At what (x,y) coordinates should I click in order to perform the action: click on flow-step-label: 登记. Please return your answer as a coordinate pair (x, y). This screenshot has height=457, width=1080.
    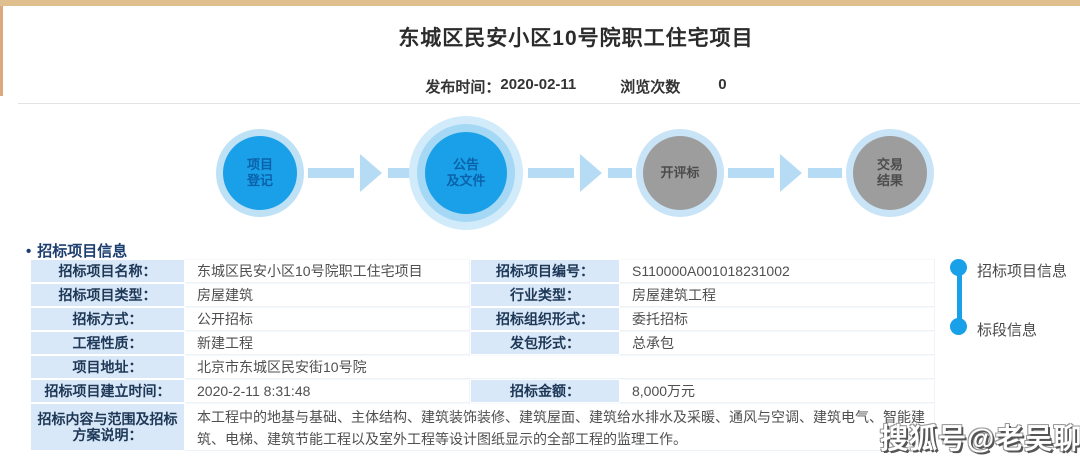
    Looking at the image, I should click on (259, 180).